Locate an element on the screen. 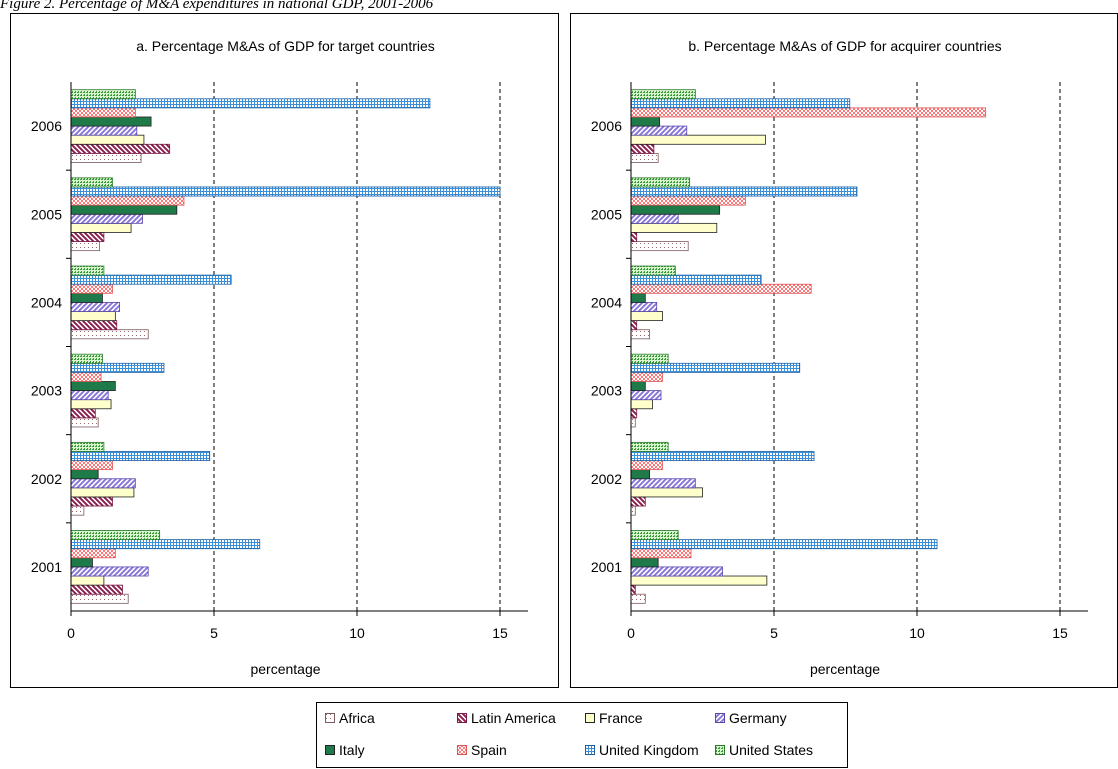 The height and width of the screenshot is (769, 1118). legend-item-united-states: United States is located at coordinates (764, 750).